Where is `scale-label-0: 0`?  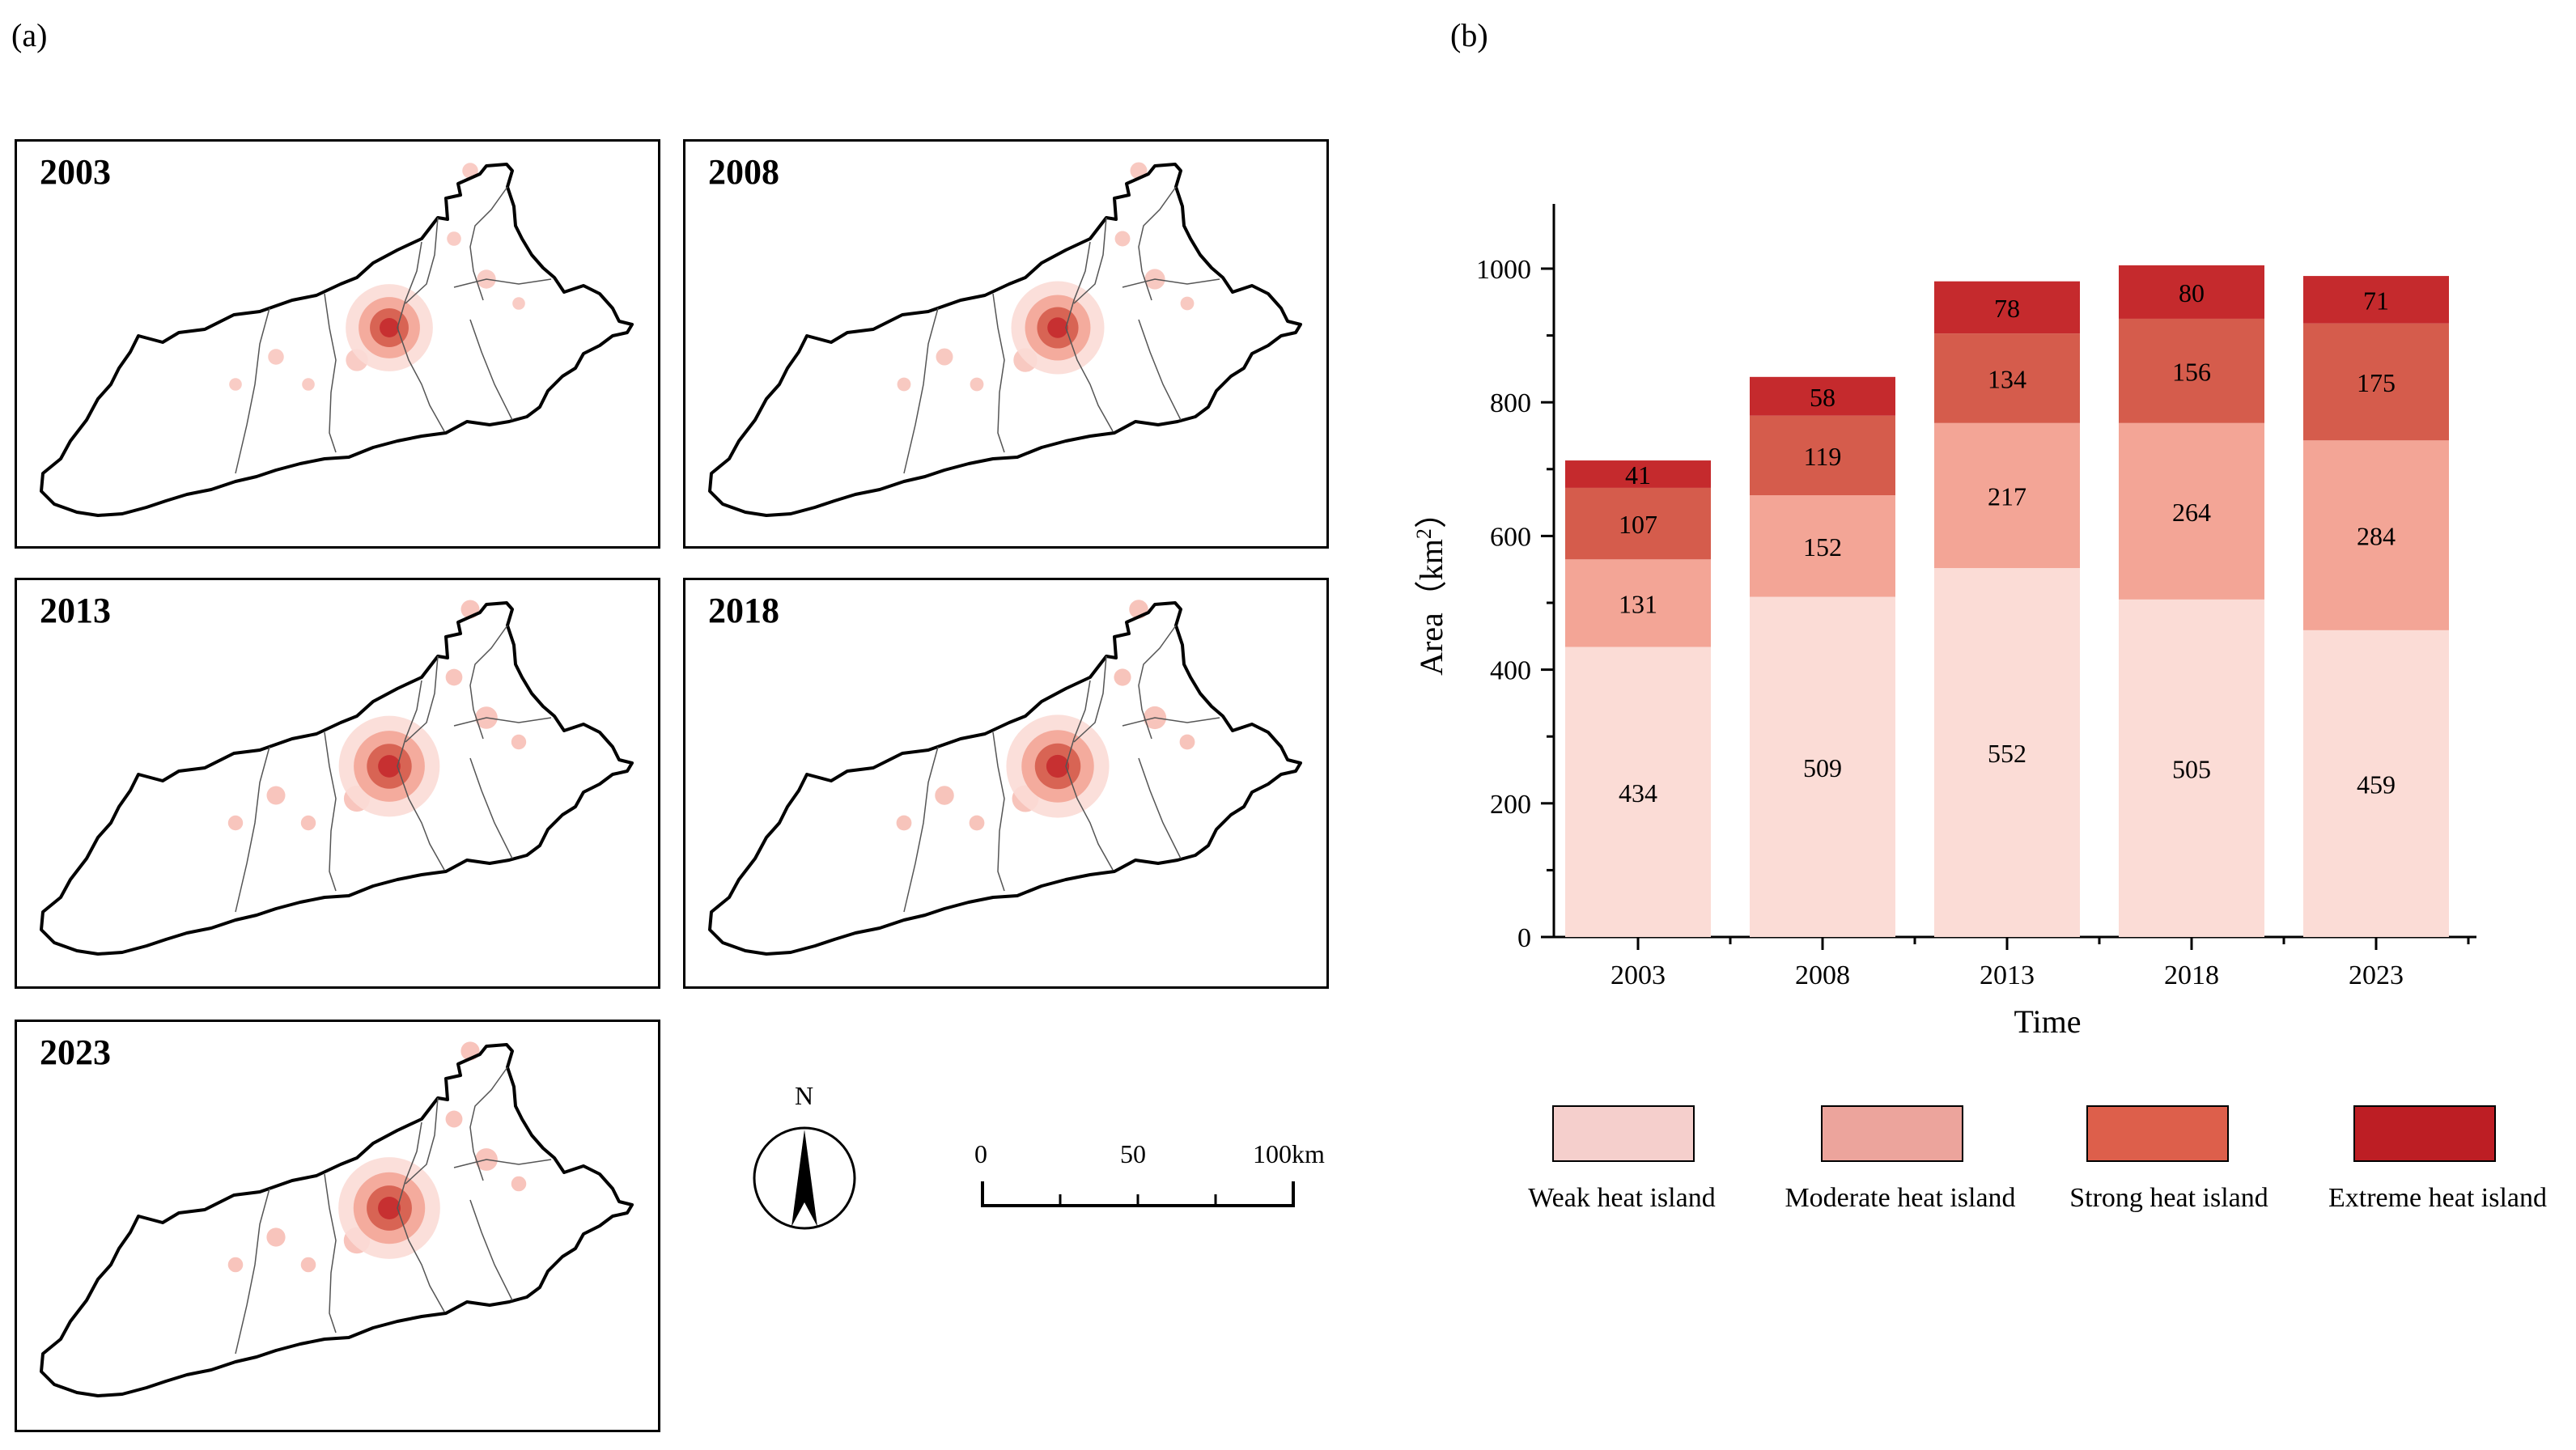
scale-label-0: 0 is located at coordinates (980, 1154).